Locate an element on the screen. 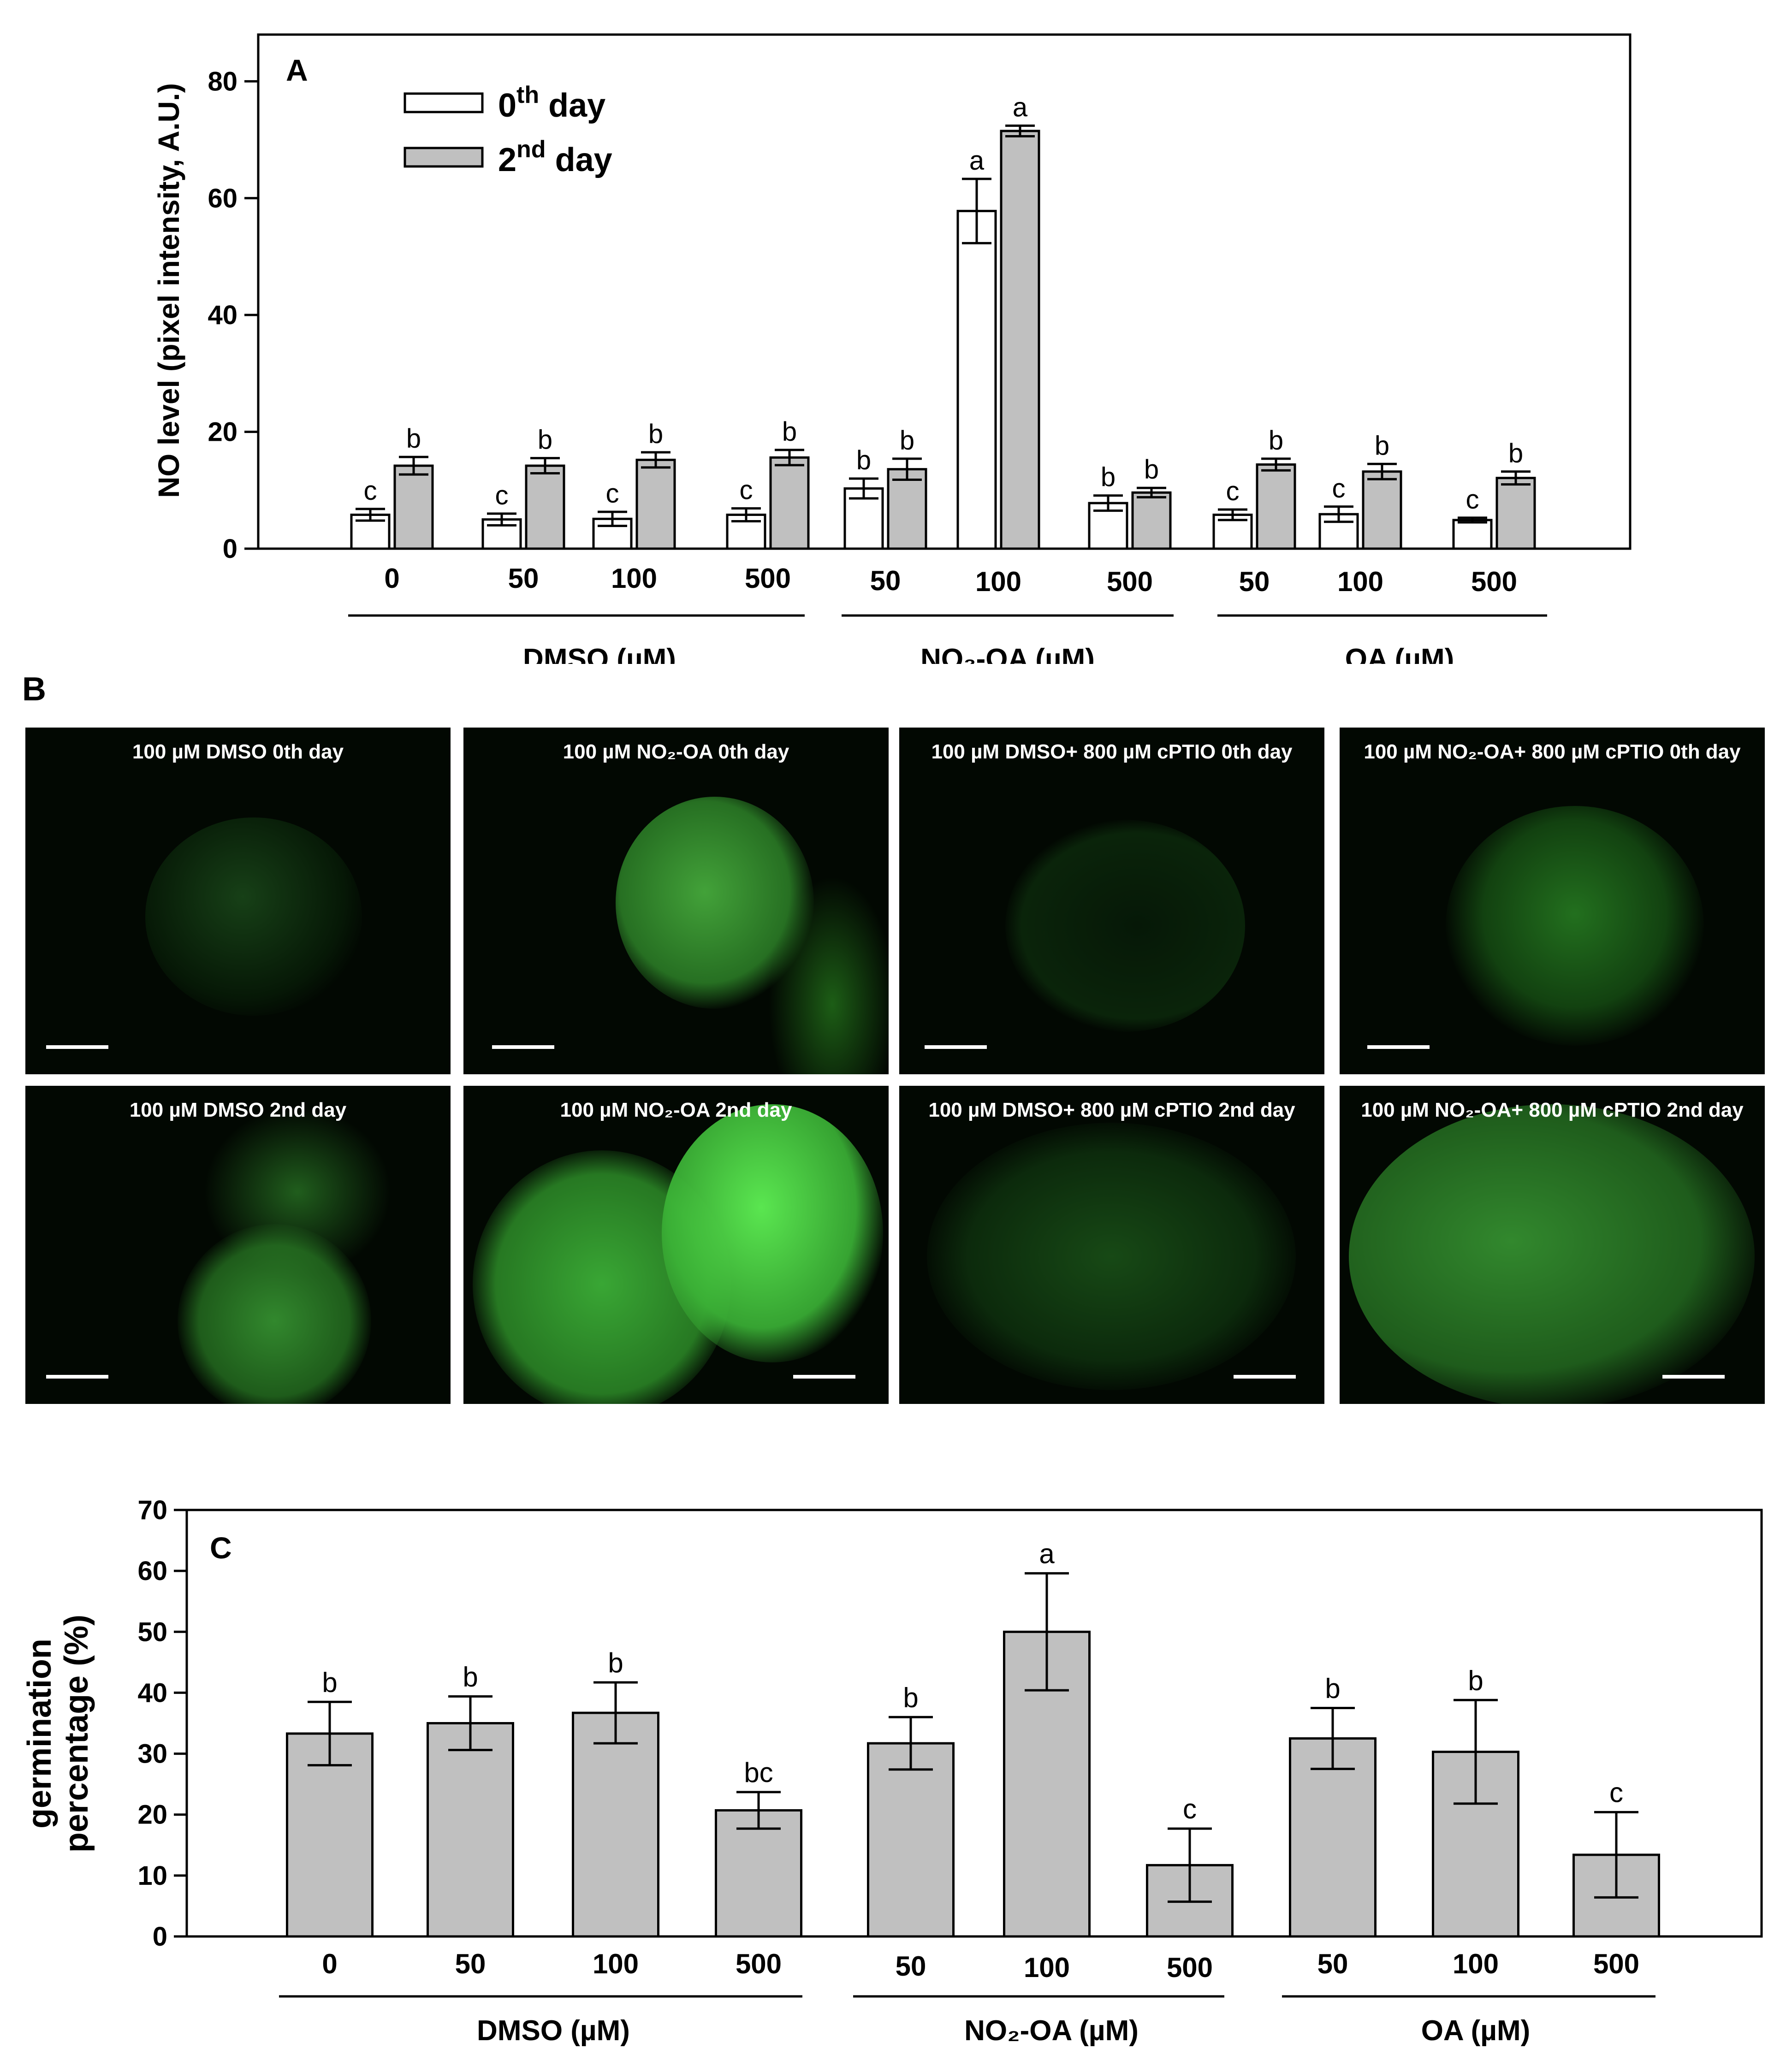 Image resolution: width=1786 pixels, height=2072 pixels. y-tick-label: 60 is located at coordinates (152, 1571).